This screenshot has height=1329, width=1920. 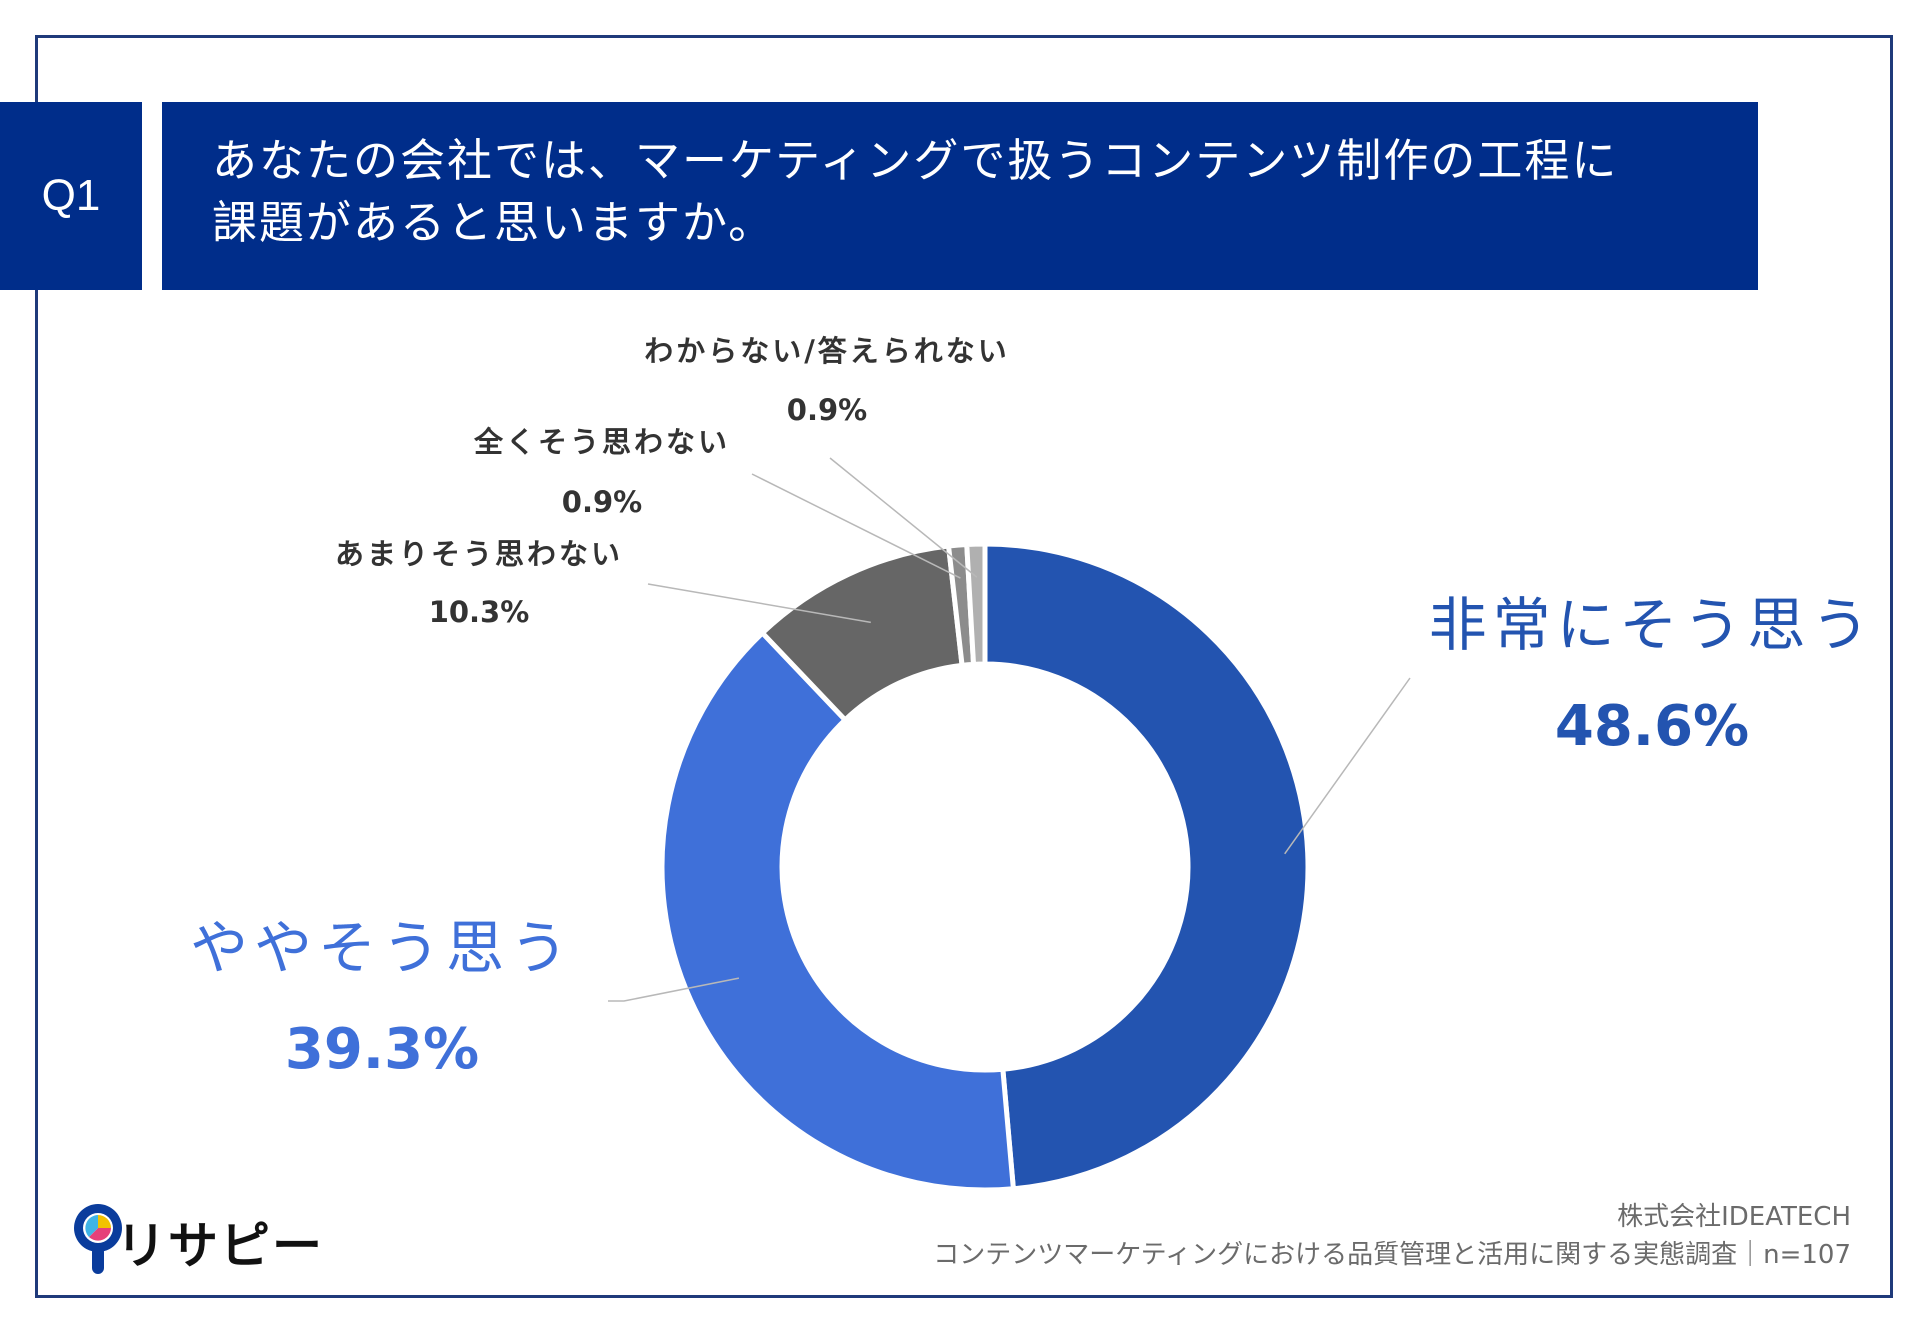 I want to click on question-title-line1: あなたの会社では、マーケティングで扱うコンテンツ制作の工程に, so click(x=915, y=160).